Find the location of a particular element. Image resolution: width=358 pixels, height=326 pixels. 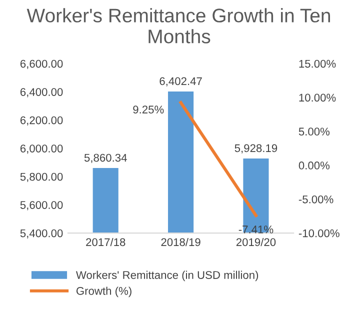

y2-tick-label: -5.00% is located at coordinates (316, 199).